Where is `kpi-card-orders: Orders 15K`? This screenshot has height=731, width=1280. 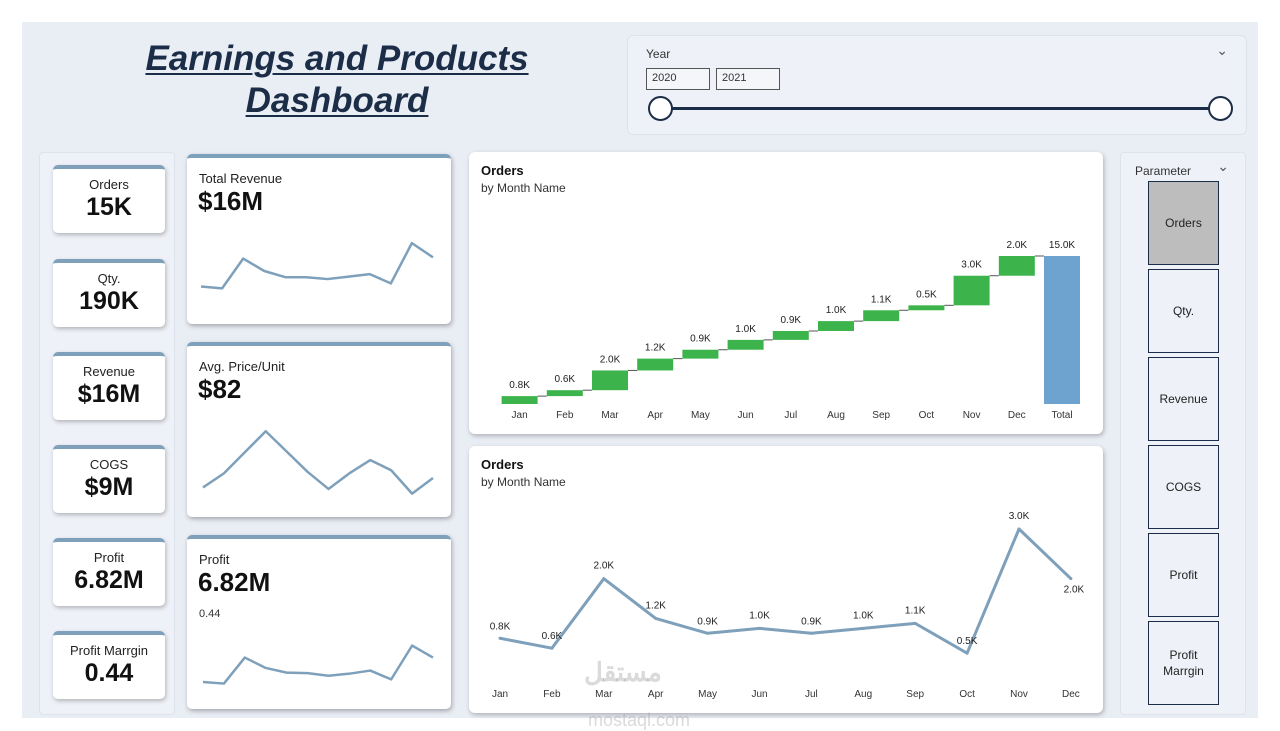
kpi-card-orders: Orders 15K is located at coordinates (109, 199).